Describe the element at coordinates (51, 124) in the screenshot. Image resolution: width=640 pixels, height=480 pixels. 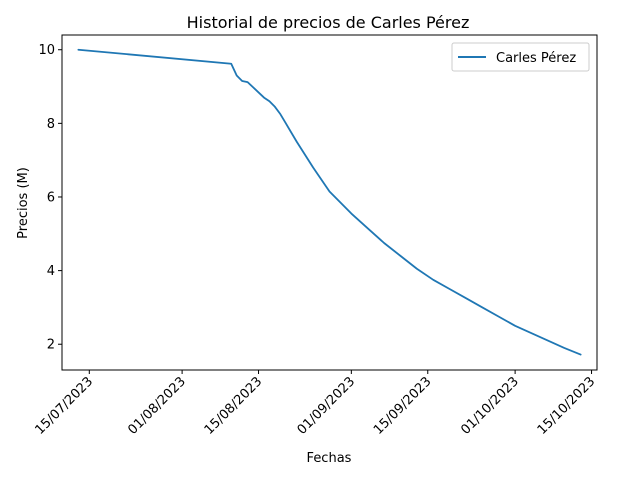
I see `y-tick-label: 8` at that location.